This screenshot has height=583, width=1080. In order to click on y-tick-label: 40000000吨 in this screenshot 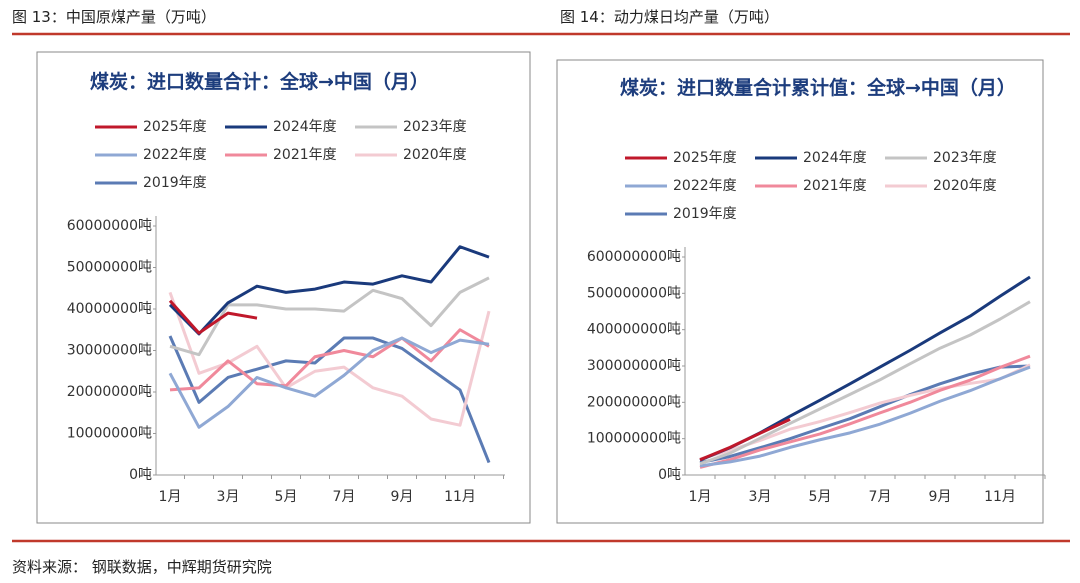, I will do `click(109, 309)`.